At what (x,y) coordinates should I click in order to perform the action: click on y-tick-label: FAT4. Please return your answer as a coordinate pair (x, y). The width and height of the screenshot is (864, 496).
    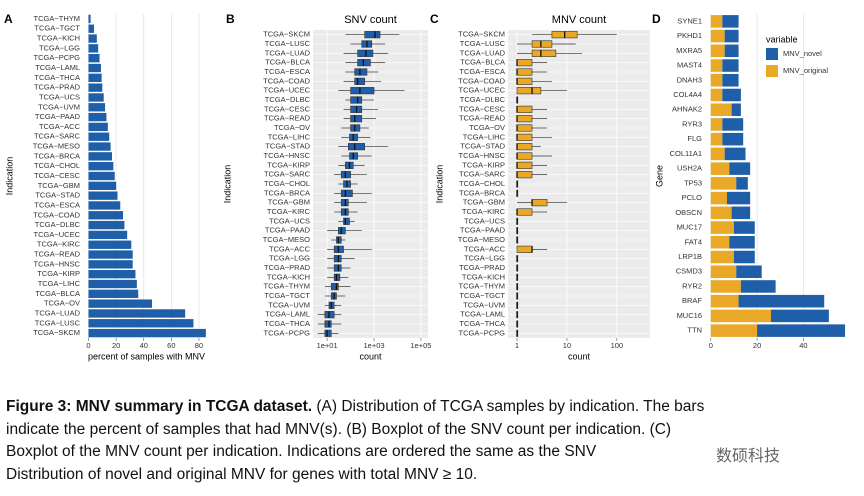
    Looking at the image, I should click on (693, 241).